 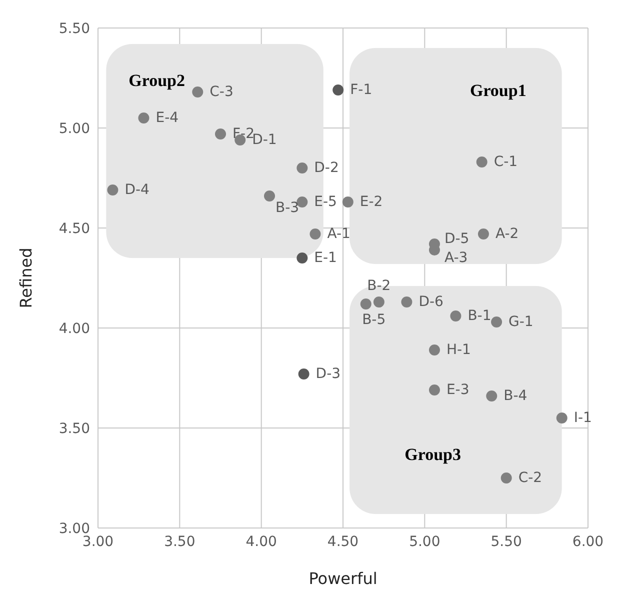 I want to click on y-axis-title: Refined, so click(x=26, y=278).